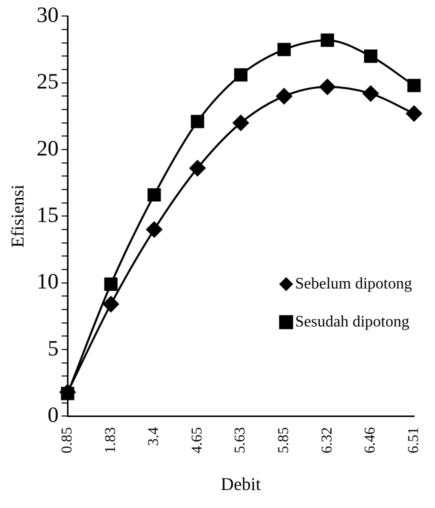 Image resolution: width=435 pixels, height=508 pixels. What do you see at coordinates (353, 283) in the screenshot?
I see `legend-label: Sebelum dipotong` at bounding box center [353, 283].